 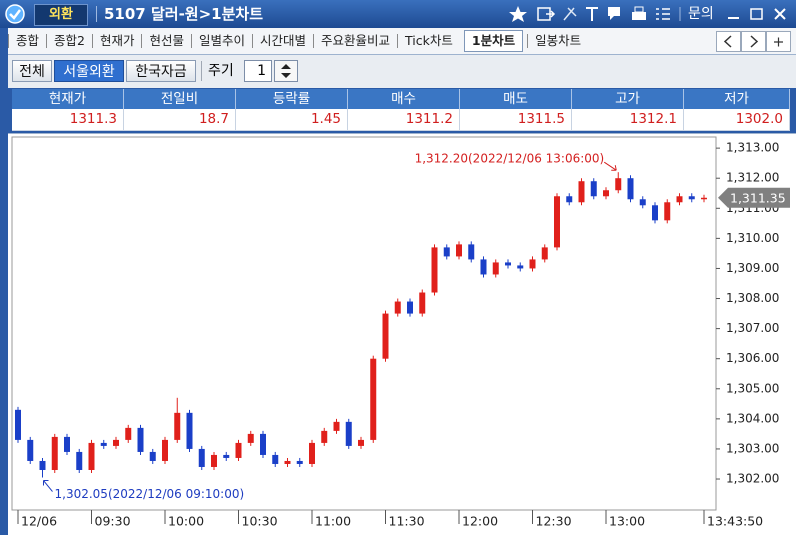 What do you see at coordinates (286, 71) in the screenshot?
I see `period-spinner` at bounding box center [286, 71].